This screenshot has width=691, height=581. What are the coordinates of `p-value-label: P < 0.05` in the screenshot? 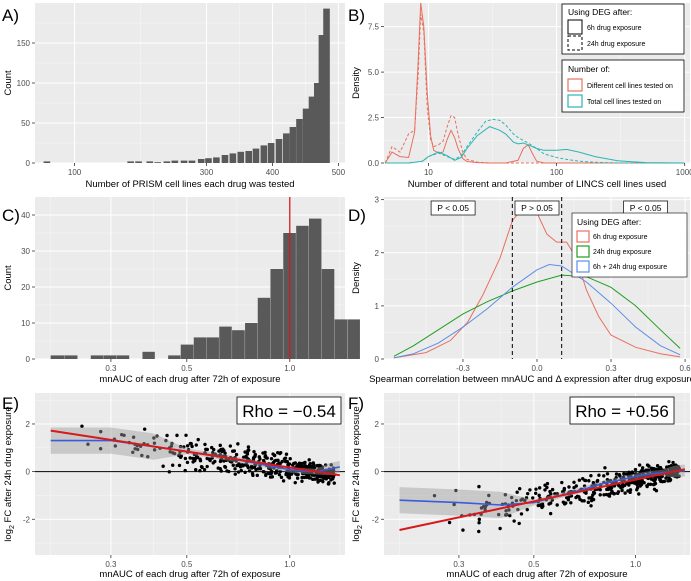 It's located at (453, 208).